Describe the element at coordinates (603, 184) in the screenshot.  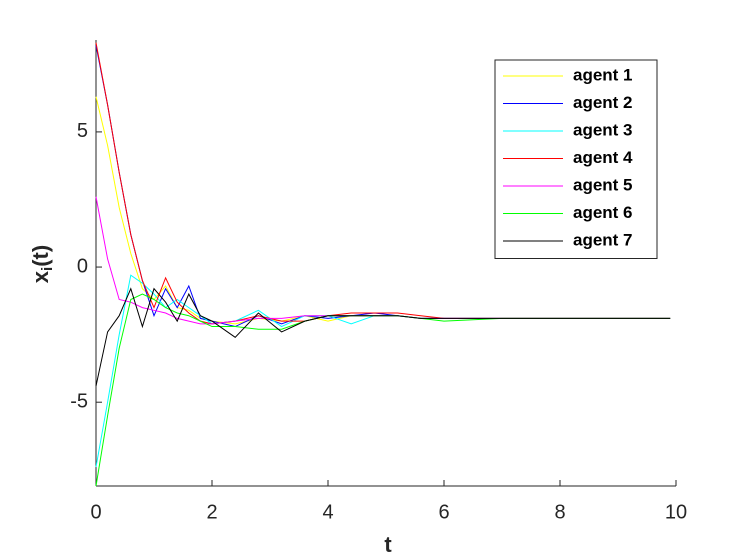
I see `legend-label: agent 5` at that location.